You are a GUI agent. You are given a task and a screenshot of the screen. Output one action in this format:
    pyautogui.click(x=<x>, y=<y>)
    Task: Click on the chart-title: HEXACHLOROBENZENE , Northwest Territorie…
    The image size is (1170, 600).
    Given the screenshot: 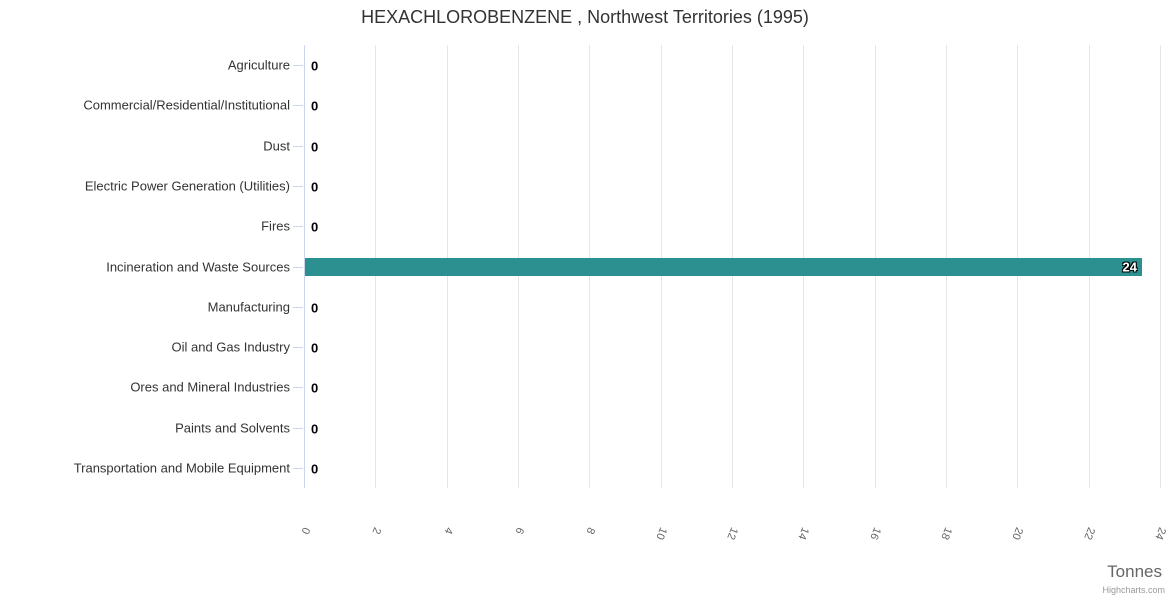 What is the action you would take?
    pyautogui.click(x=585, y=17)
    